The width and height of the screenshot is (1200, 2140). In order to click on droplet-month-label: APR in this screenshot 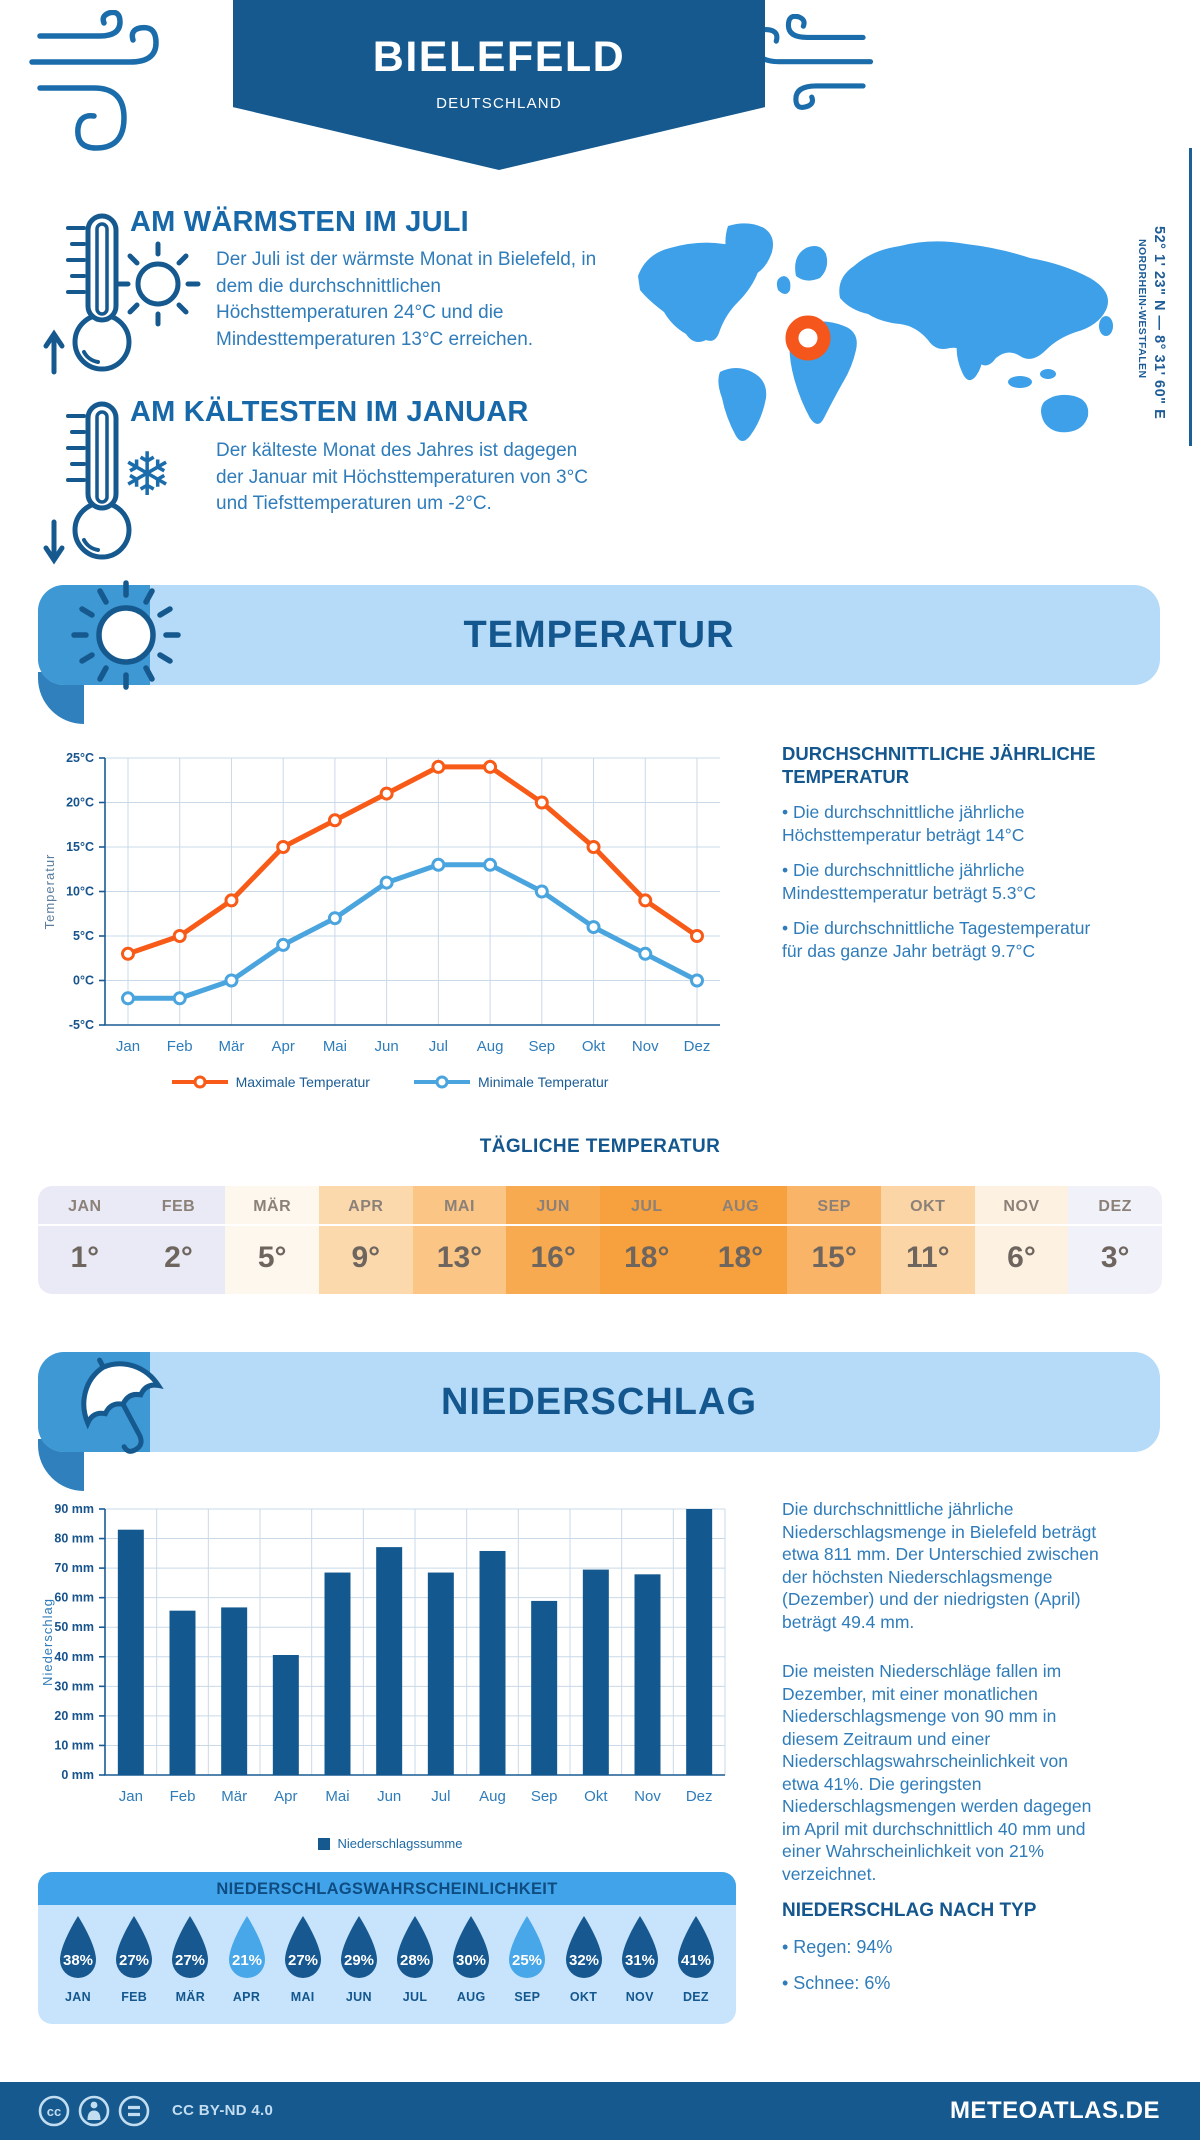, I will do `click(246, 1997)`.